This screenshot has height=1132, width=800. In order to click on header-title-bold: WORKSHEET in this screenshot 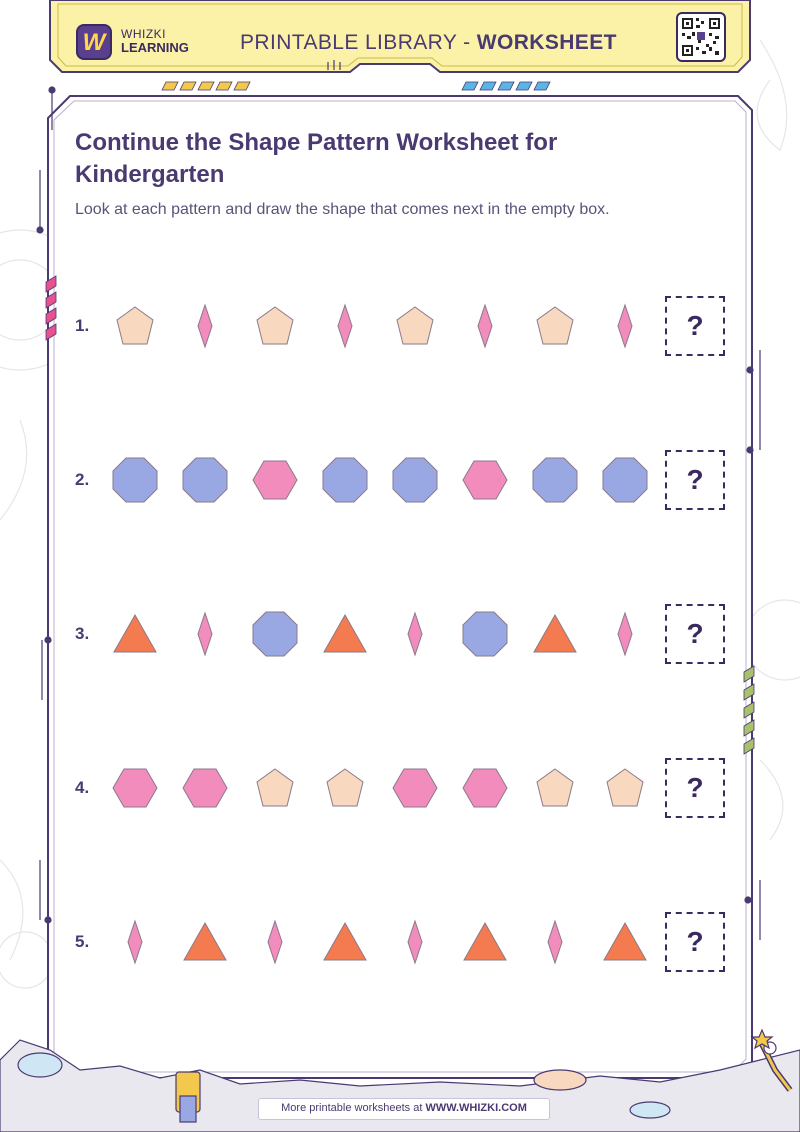, I will do `click(546, 42)`.